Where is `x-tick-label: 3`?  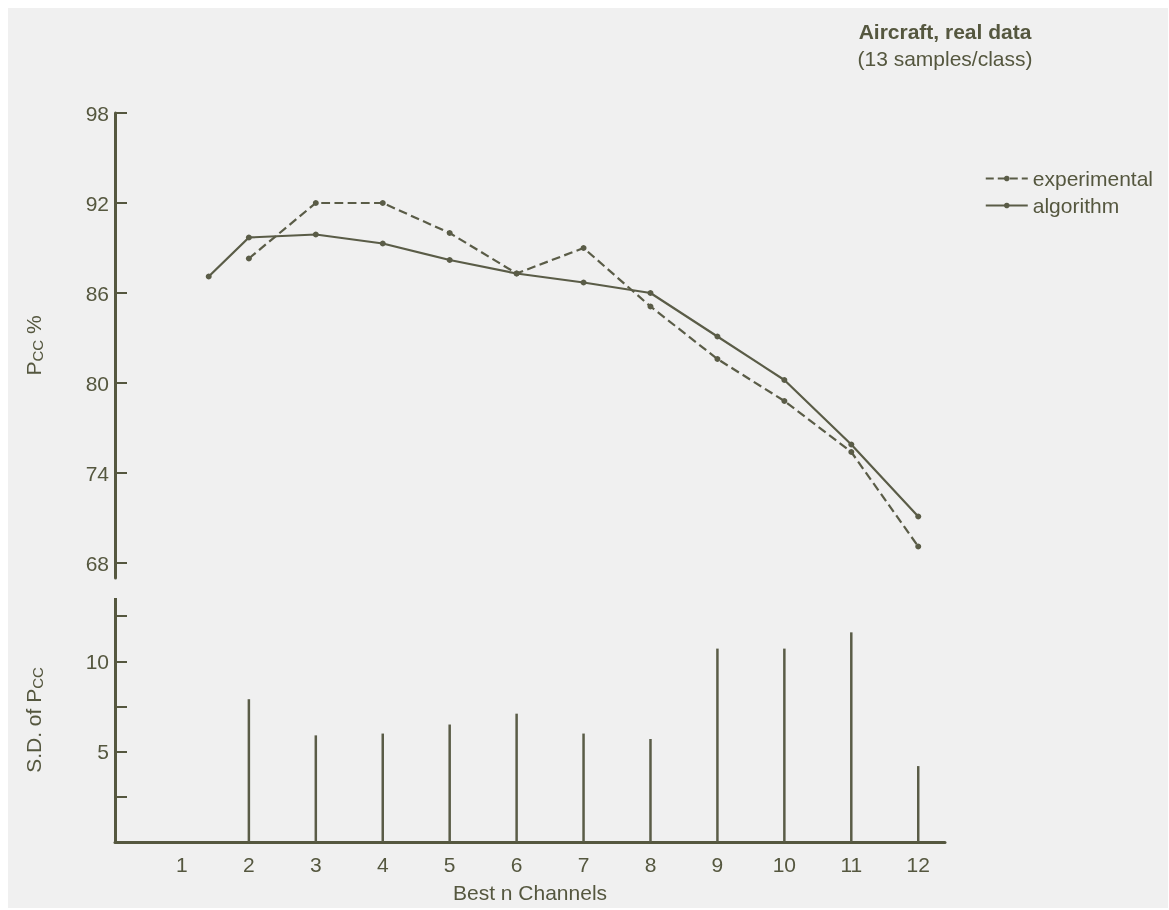 x-tick-label: 3 is located at coordinates (315, 864).